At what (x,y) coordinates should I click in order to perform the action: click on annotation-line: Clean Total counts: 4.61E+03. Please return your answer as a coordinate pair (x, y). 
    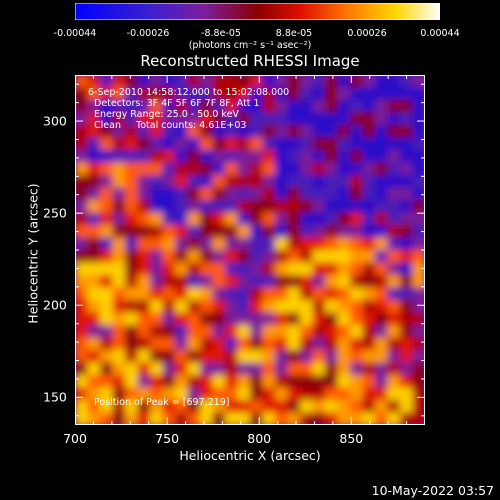
    Looking at the image, I should click on (170, 125).